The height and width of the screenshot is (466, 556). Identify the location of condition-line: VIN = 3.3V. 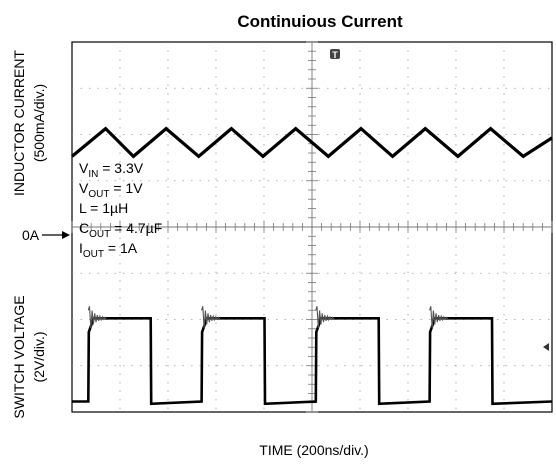
(111, 170).